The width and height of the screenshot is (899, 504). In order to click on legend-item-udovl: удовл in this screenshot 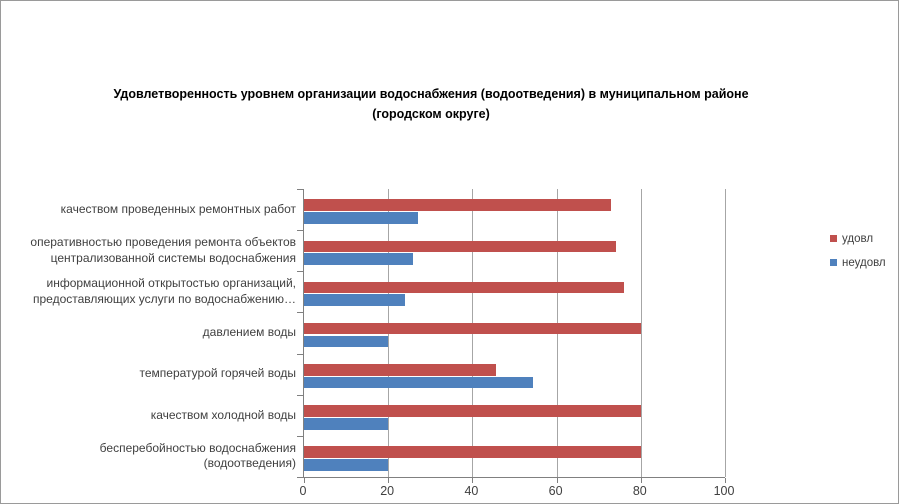, I will do `click(858, 238)`.